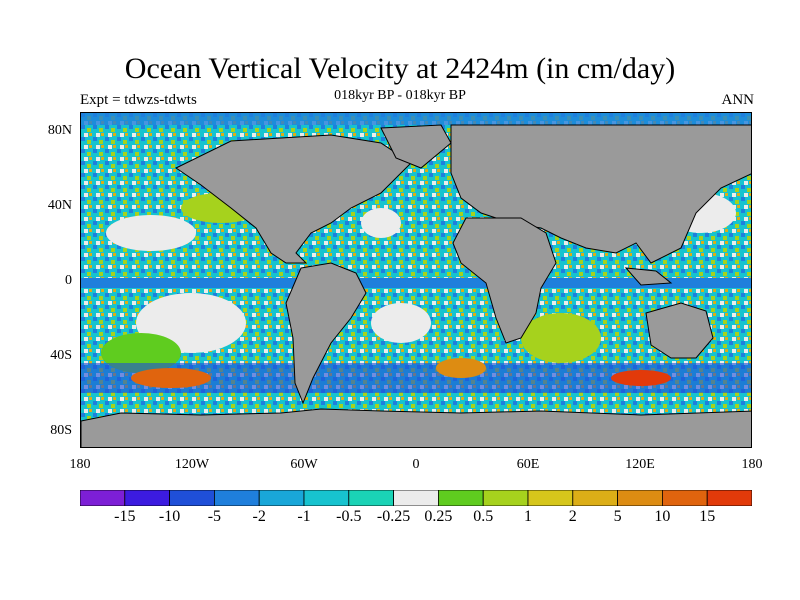 This screenshot has width=800, height=600. I want to click on lat-label-80n: 80N, so click(59, 130).